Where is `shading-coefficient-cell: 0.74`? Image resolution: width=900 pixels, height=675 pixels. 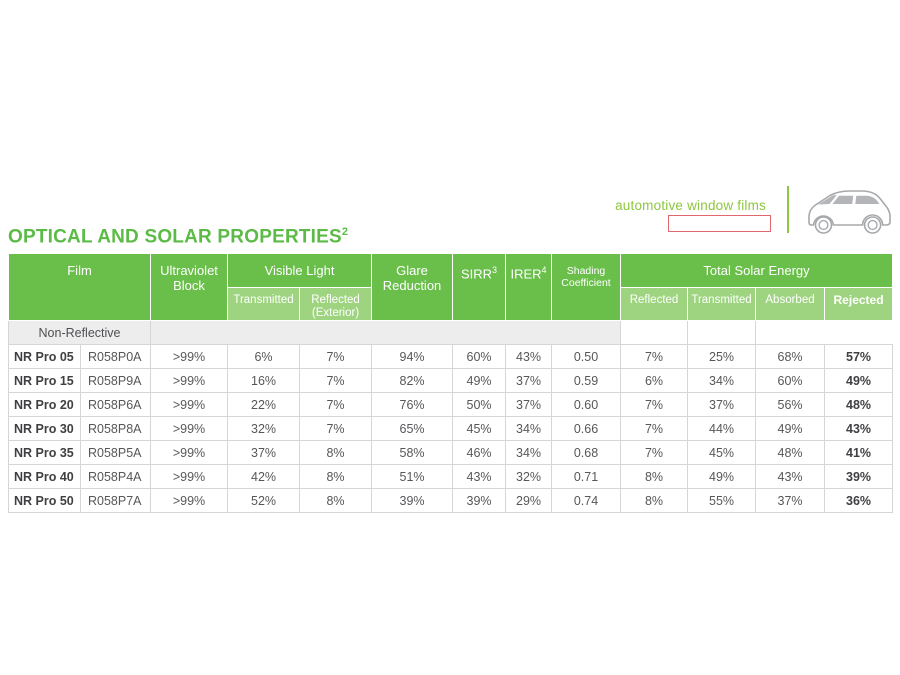
shading-coefficient-cell: 0.74 is located at coordinates (586, 500).